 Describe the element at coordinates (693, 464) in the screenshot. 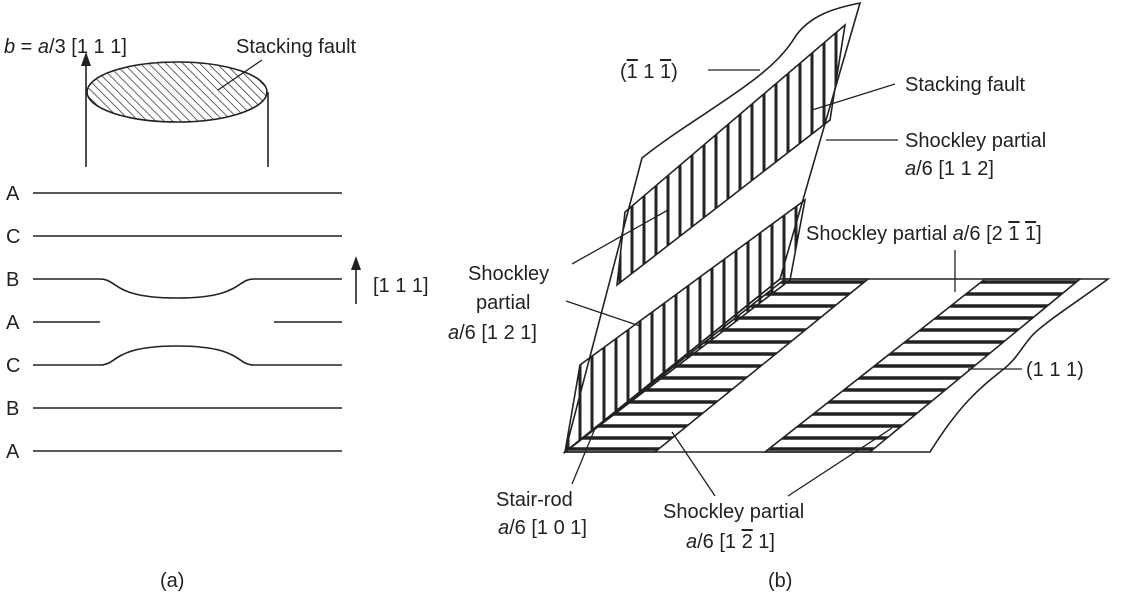

I see `shockley-1m21-leader-left` at that location.